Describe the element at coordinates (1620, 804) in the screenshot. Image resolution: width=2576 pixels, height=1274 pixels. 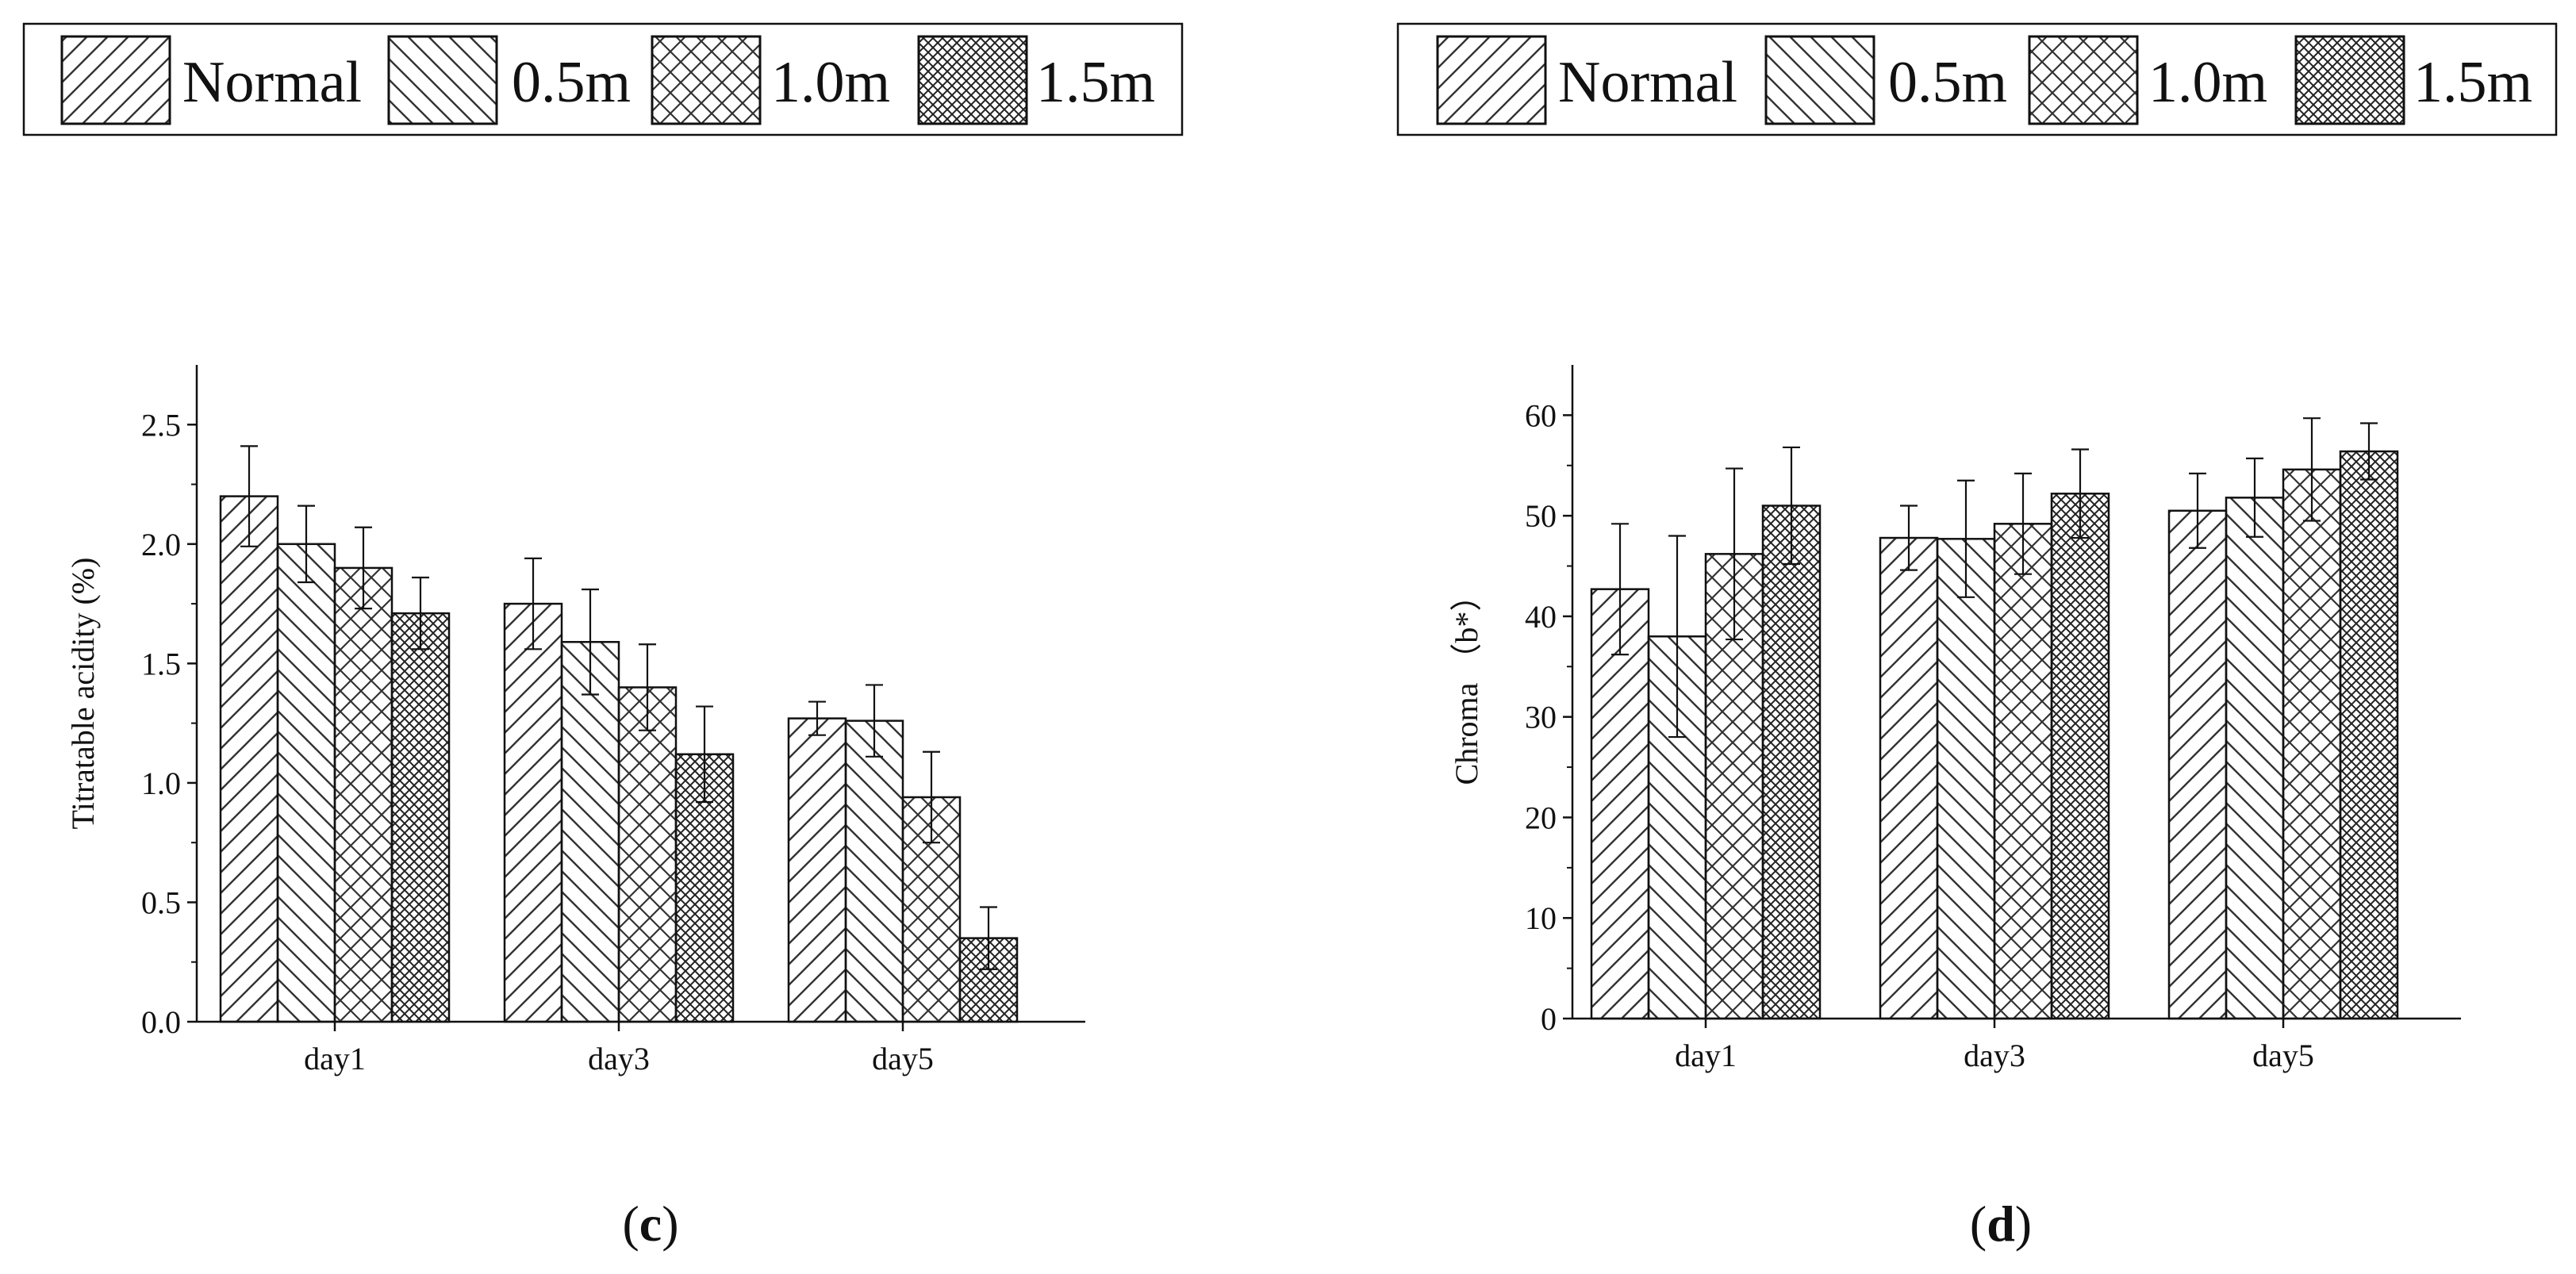
I see `bar-normal-day1-d` at that location.